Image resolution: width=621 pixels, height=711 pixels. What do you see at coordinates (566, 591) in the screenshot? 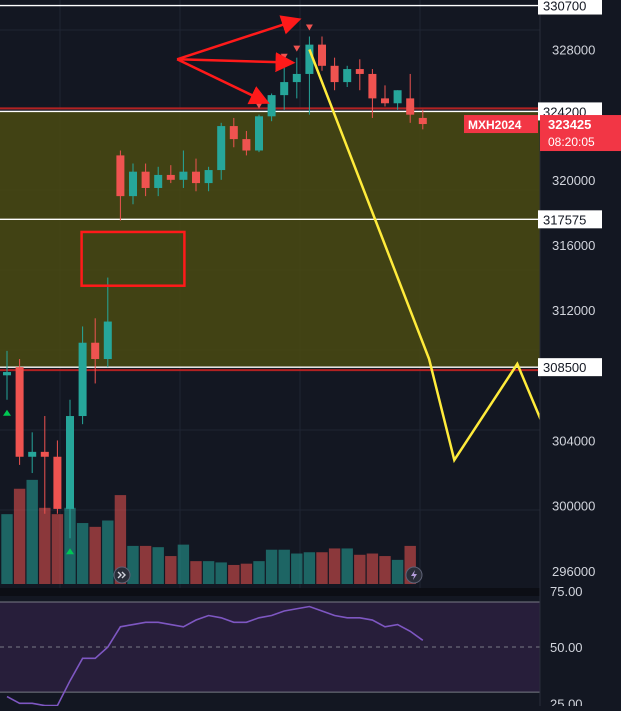
I see `rsi-tick-label: 75.00` at bounding box center [566, 591].